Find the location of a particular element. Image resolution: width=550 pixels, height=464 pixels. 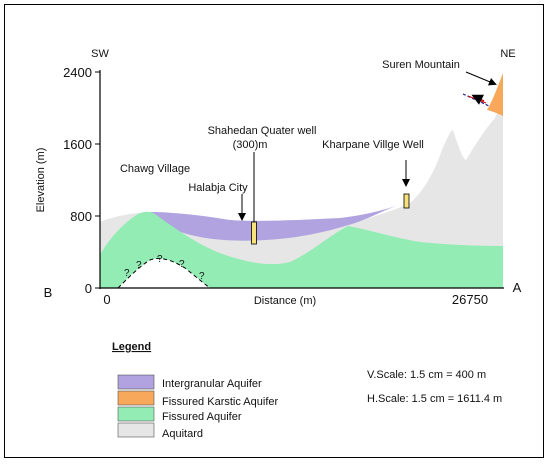

intergranular-aquifer-layer is located at coordinates (274, 223).